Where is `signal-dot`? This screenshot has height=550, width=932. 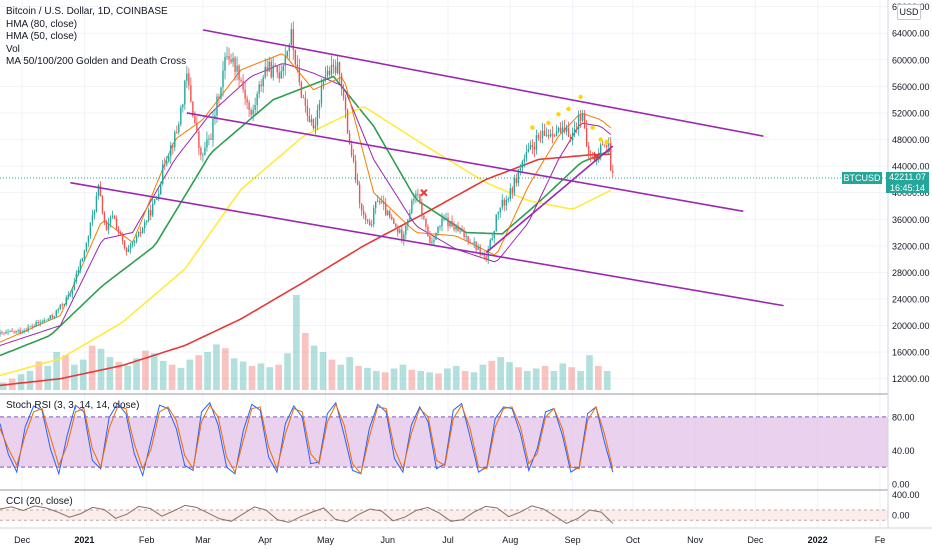 signal-dot is located at coordinates (580, 97).